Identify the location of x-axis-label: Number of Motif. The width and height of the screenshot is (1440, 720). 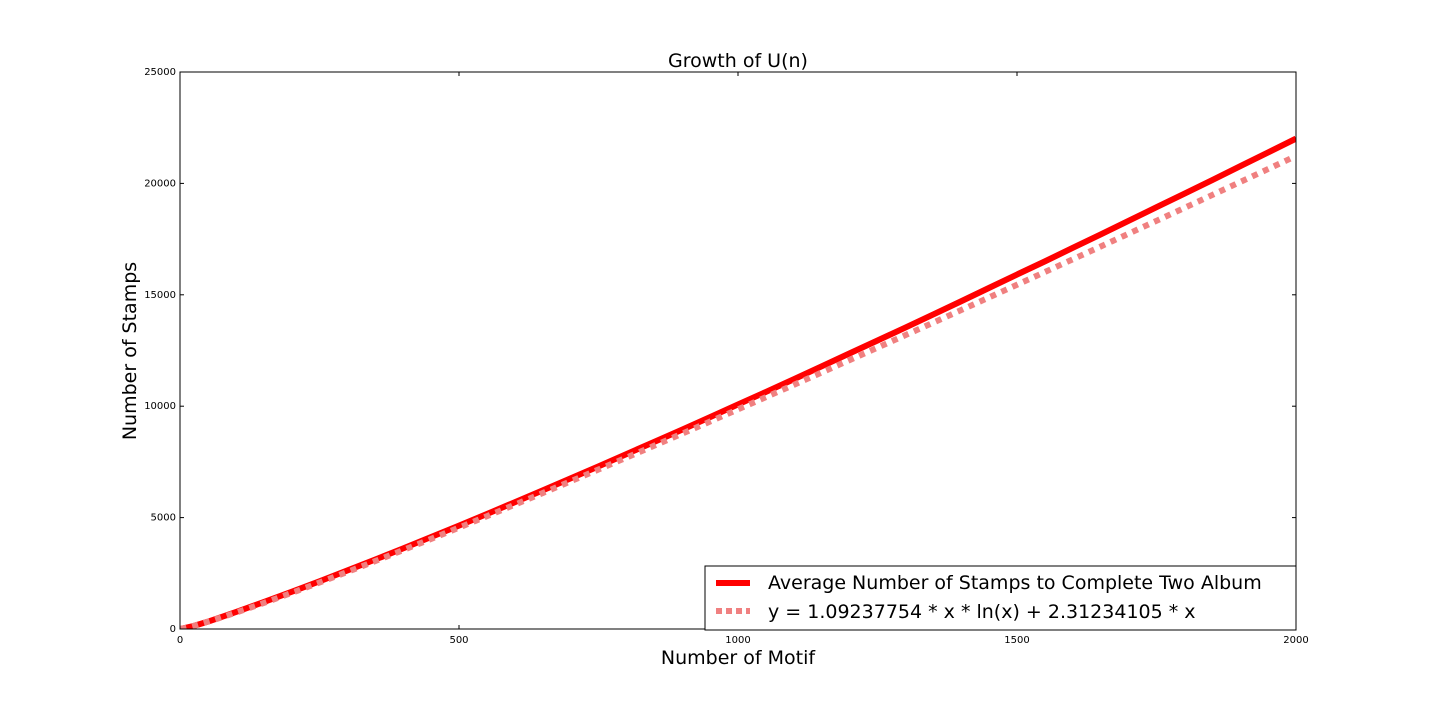
(738, 658).